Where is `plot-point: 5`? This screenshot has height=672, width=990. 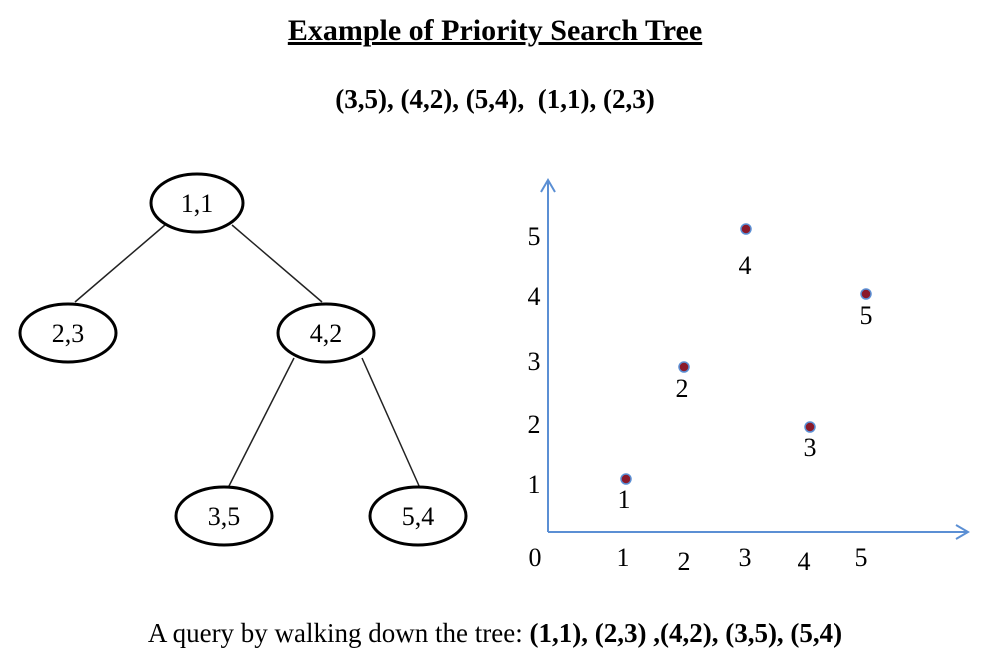
plot-point: 5 is located at coordinates (866, 309).